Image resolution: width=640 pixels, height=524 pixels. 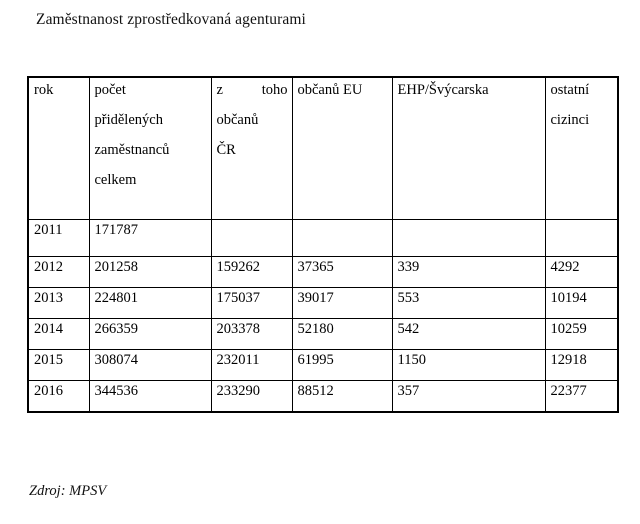 I want to click on table-row: 2013 224801 175037 39017 553 10194, so click(x=323, y=303).